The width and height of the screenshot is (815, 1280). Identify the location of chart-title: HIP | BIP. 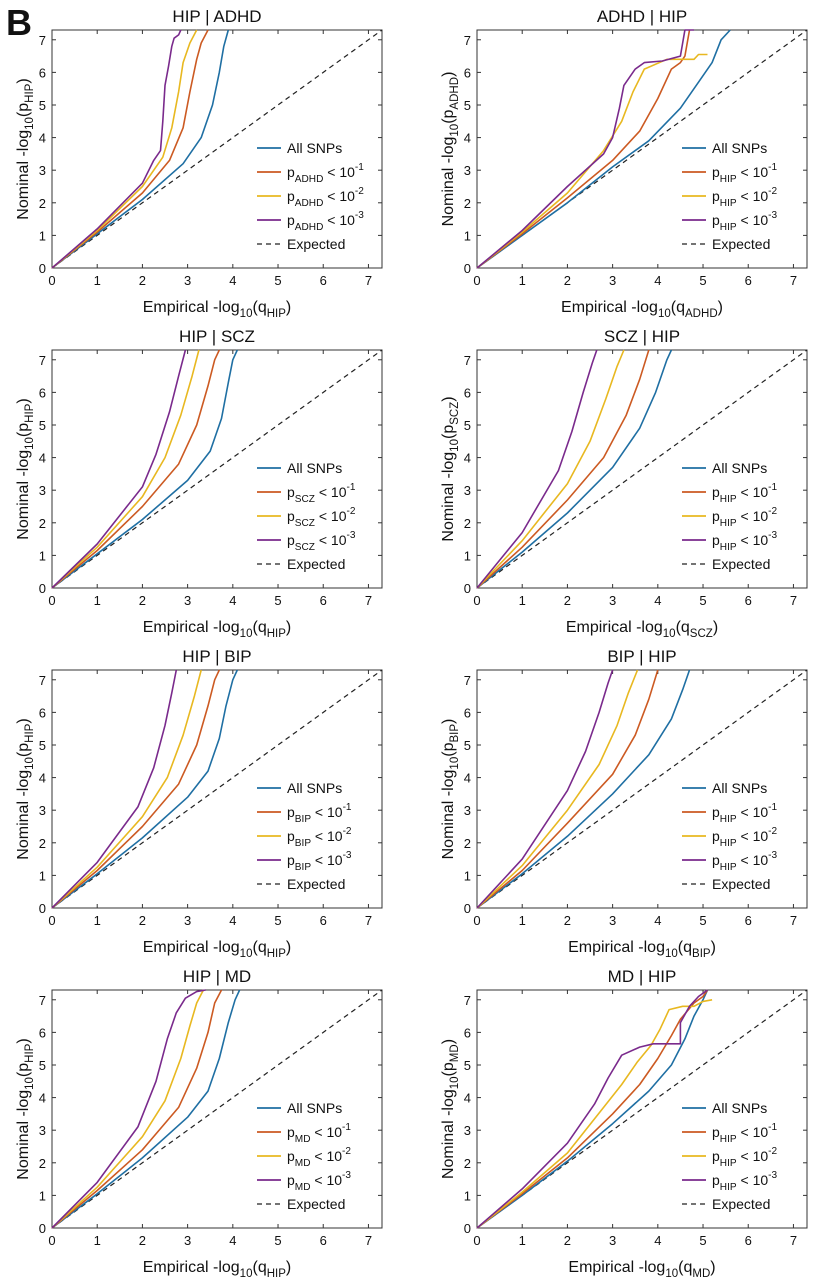
(216, 656).